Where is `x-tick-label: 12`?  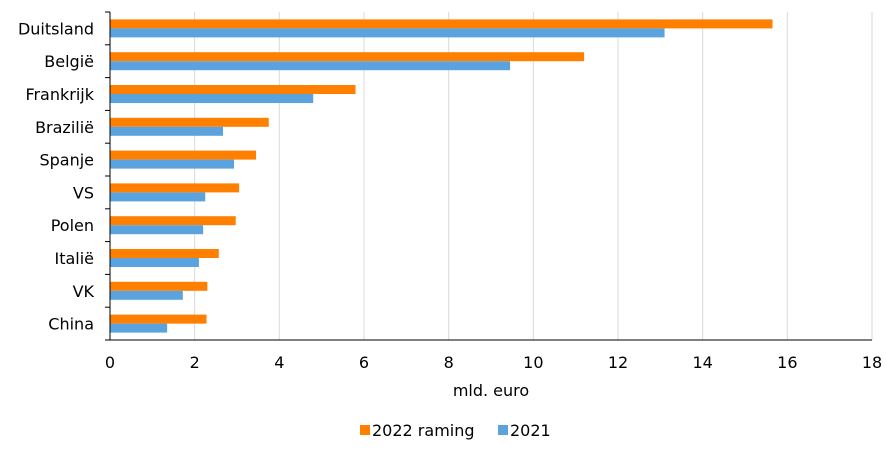
x-tick-label: 12 is located at coordinates (618, 362).